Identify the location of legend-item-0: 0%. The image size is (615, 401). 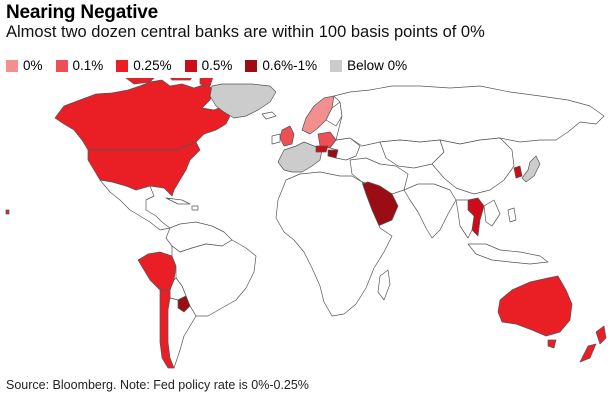
(24, 65).